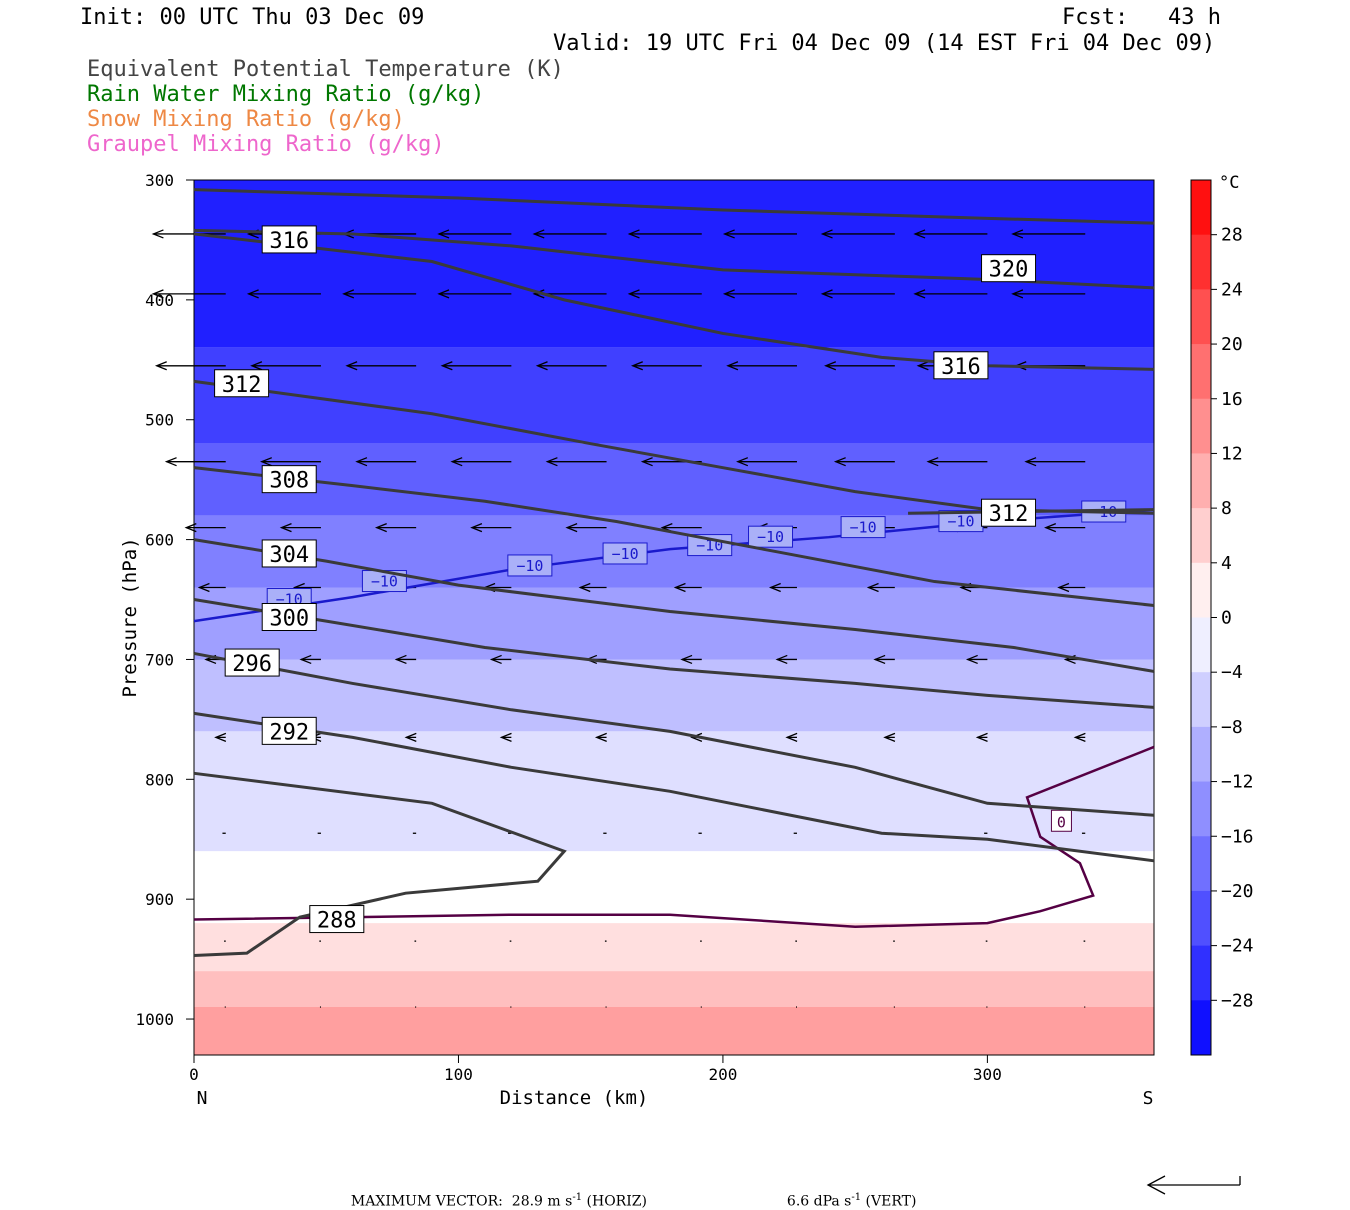 Image resolution: width=1350 pixels, height=1210 pixels. Describe the element at coordinates (159, 540) in the screenshot. I see `y-tick-label: 600` at that location.